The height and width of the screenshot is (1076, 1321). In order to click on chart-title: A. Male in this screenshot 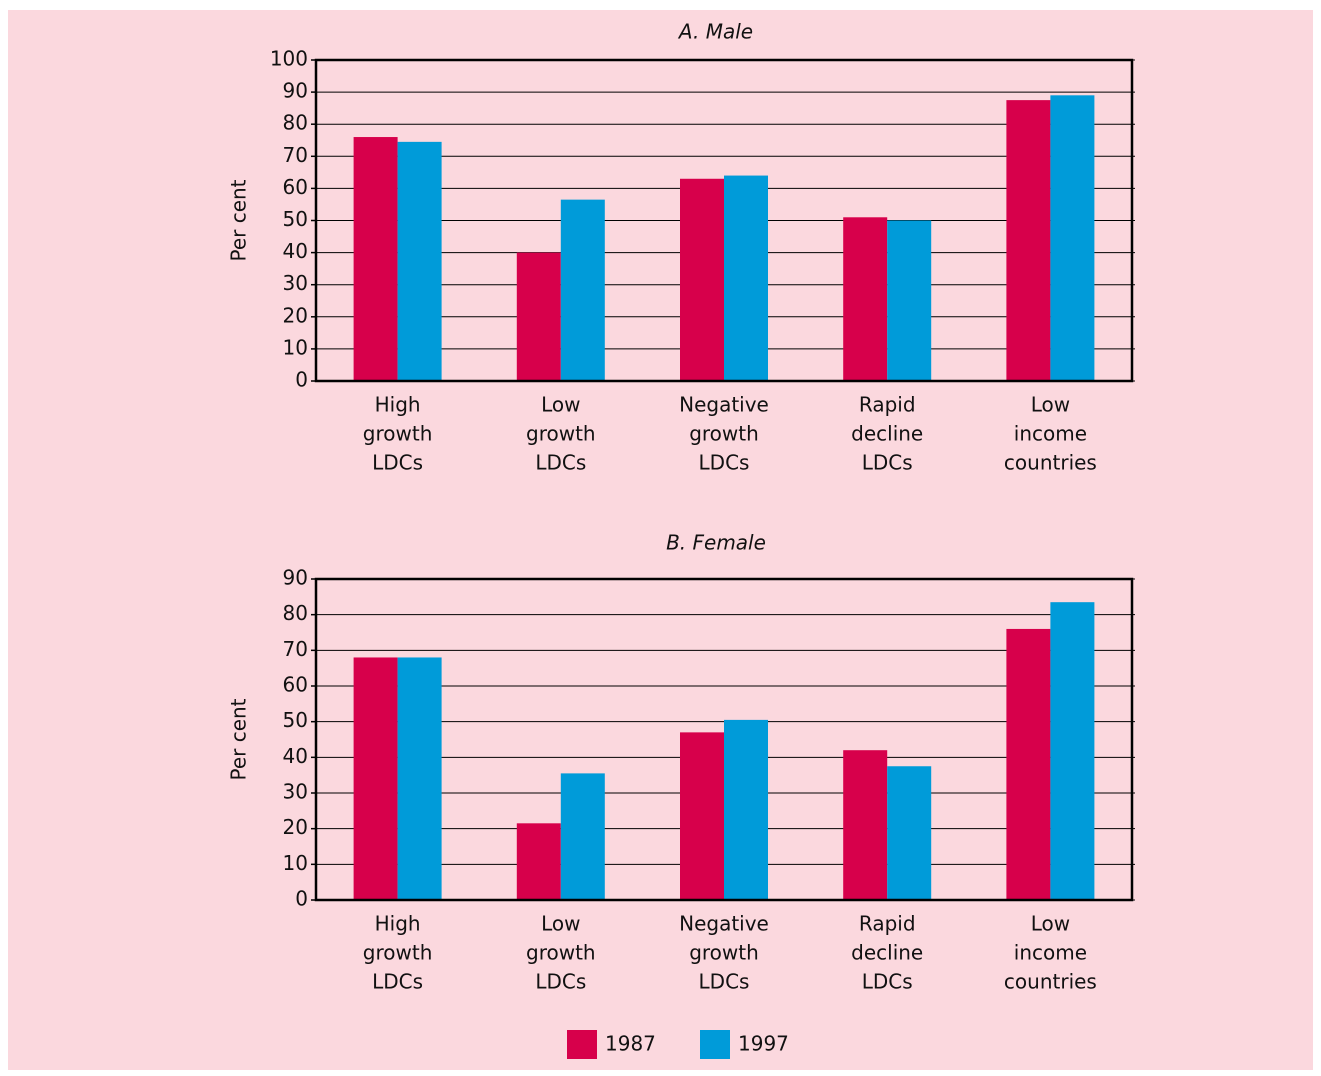, I will do `click(715, 32)`.